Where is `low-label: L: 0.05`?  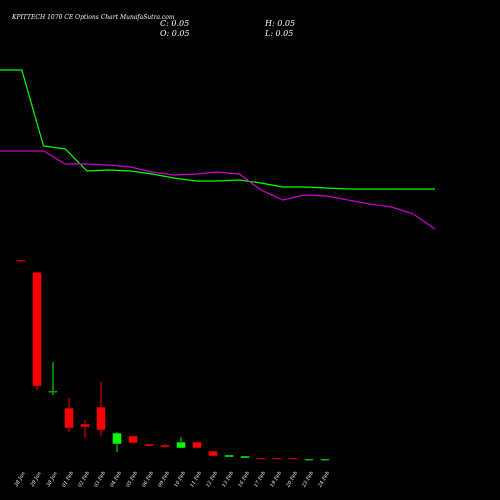 low-label: L: 0.05 is located at coordinates (278, 33).